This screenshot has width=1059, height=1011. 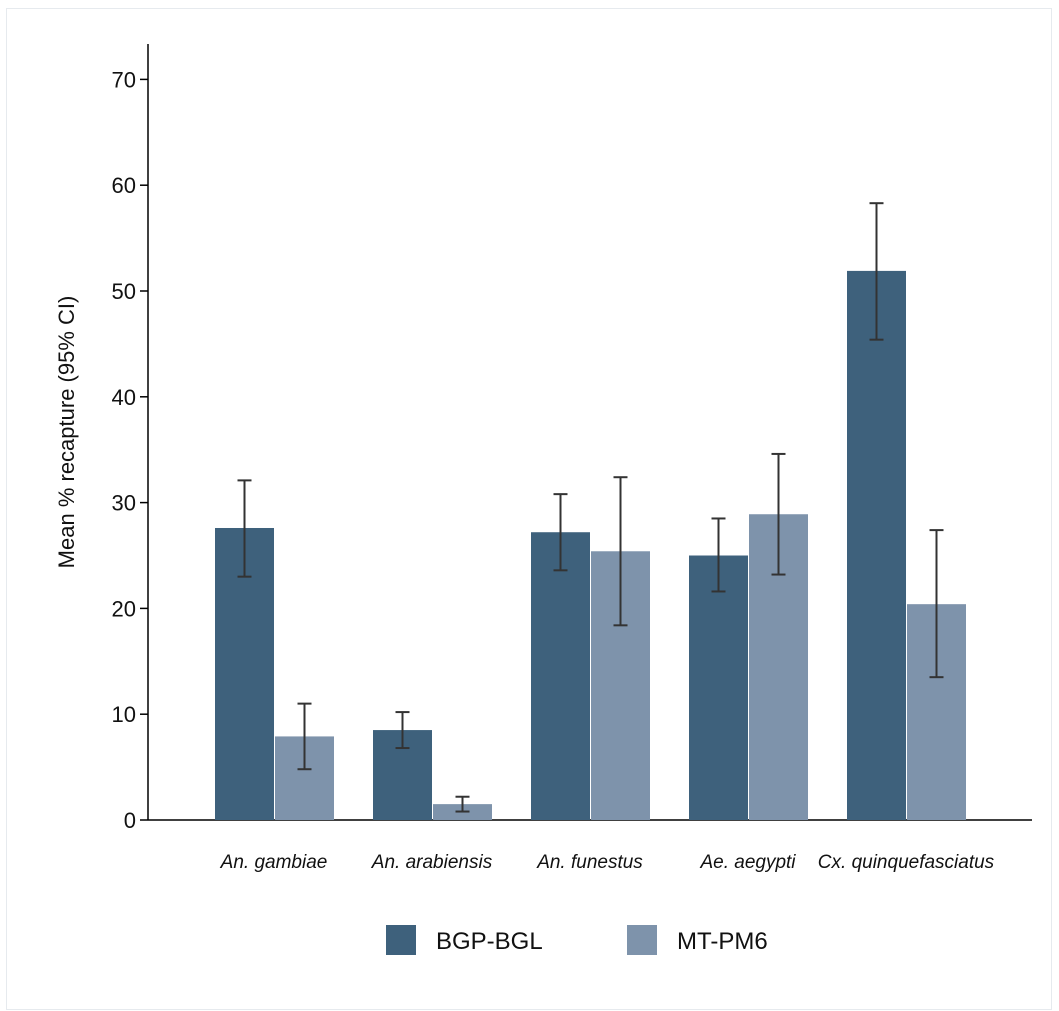 I want to click on y-tick-label: 30, so click(x=124, y=503).